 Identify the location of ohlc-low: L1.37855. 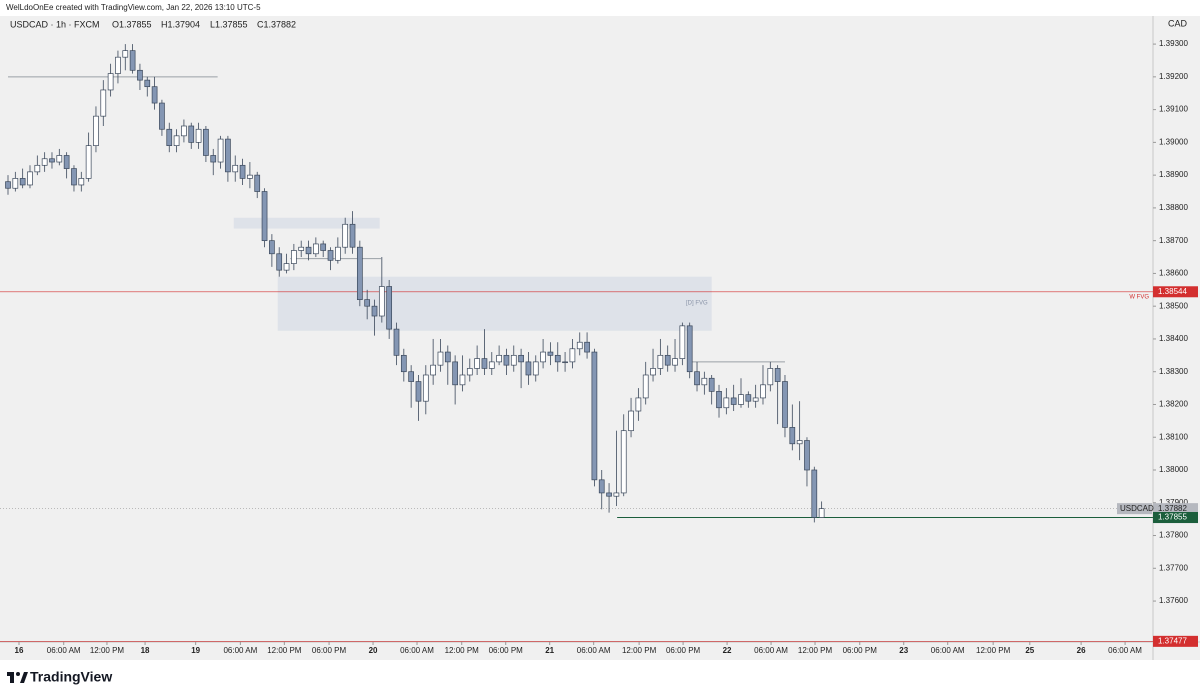
(229, 24).